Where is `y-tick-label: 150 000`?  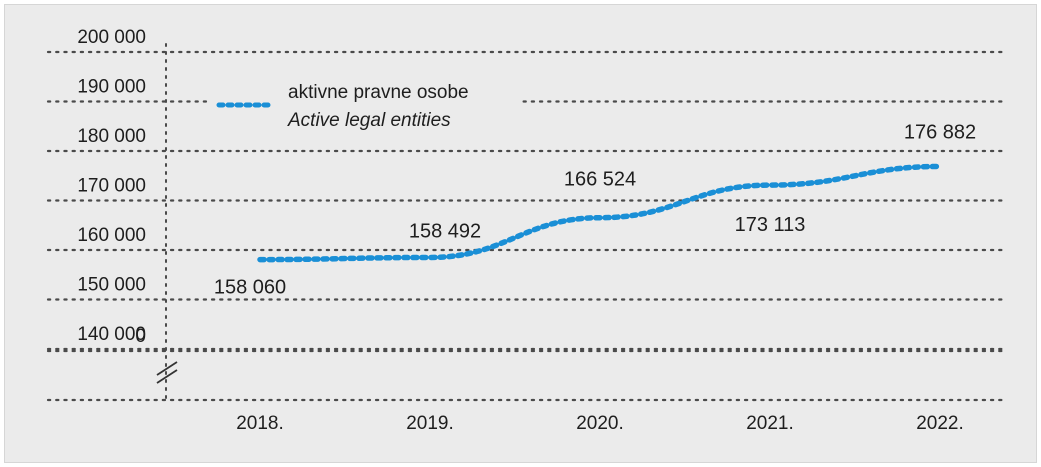
y-tick-label: 150 000 is located at coordinates (111, 285).